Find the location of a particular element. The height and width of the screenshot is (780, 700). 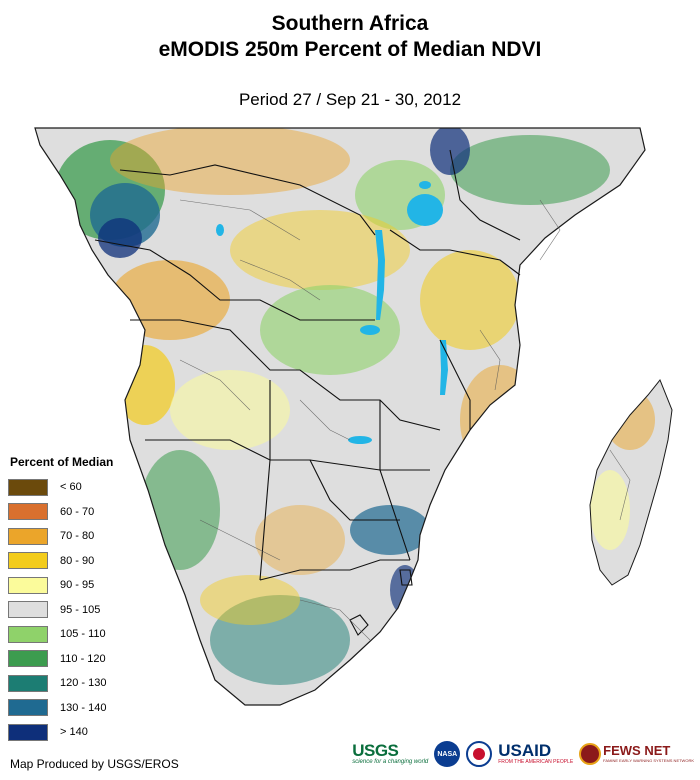

legend-item: 60 - 70 is located at coordinates (78, 512).